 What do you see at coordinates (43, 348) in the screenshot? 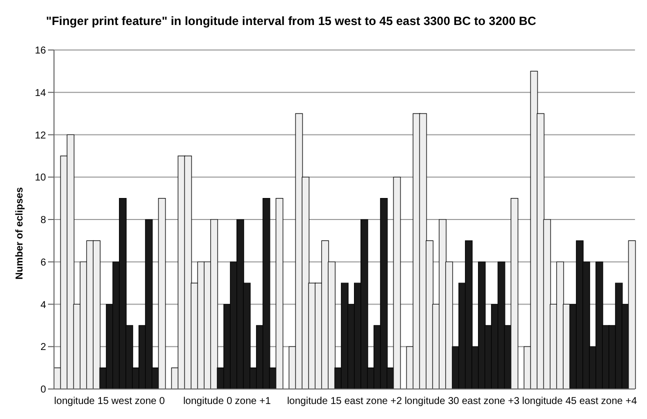
I see `y-tick-label: 2` at bounding box center [43, 348].